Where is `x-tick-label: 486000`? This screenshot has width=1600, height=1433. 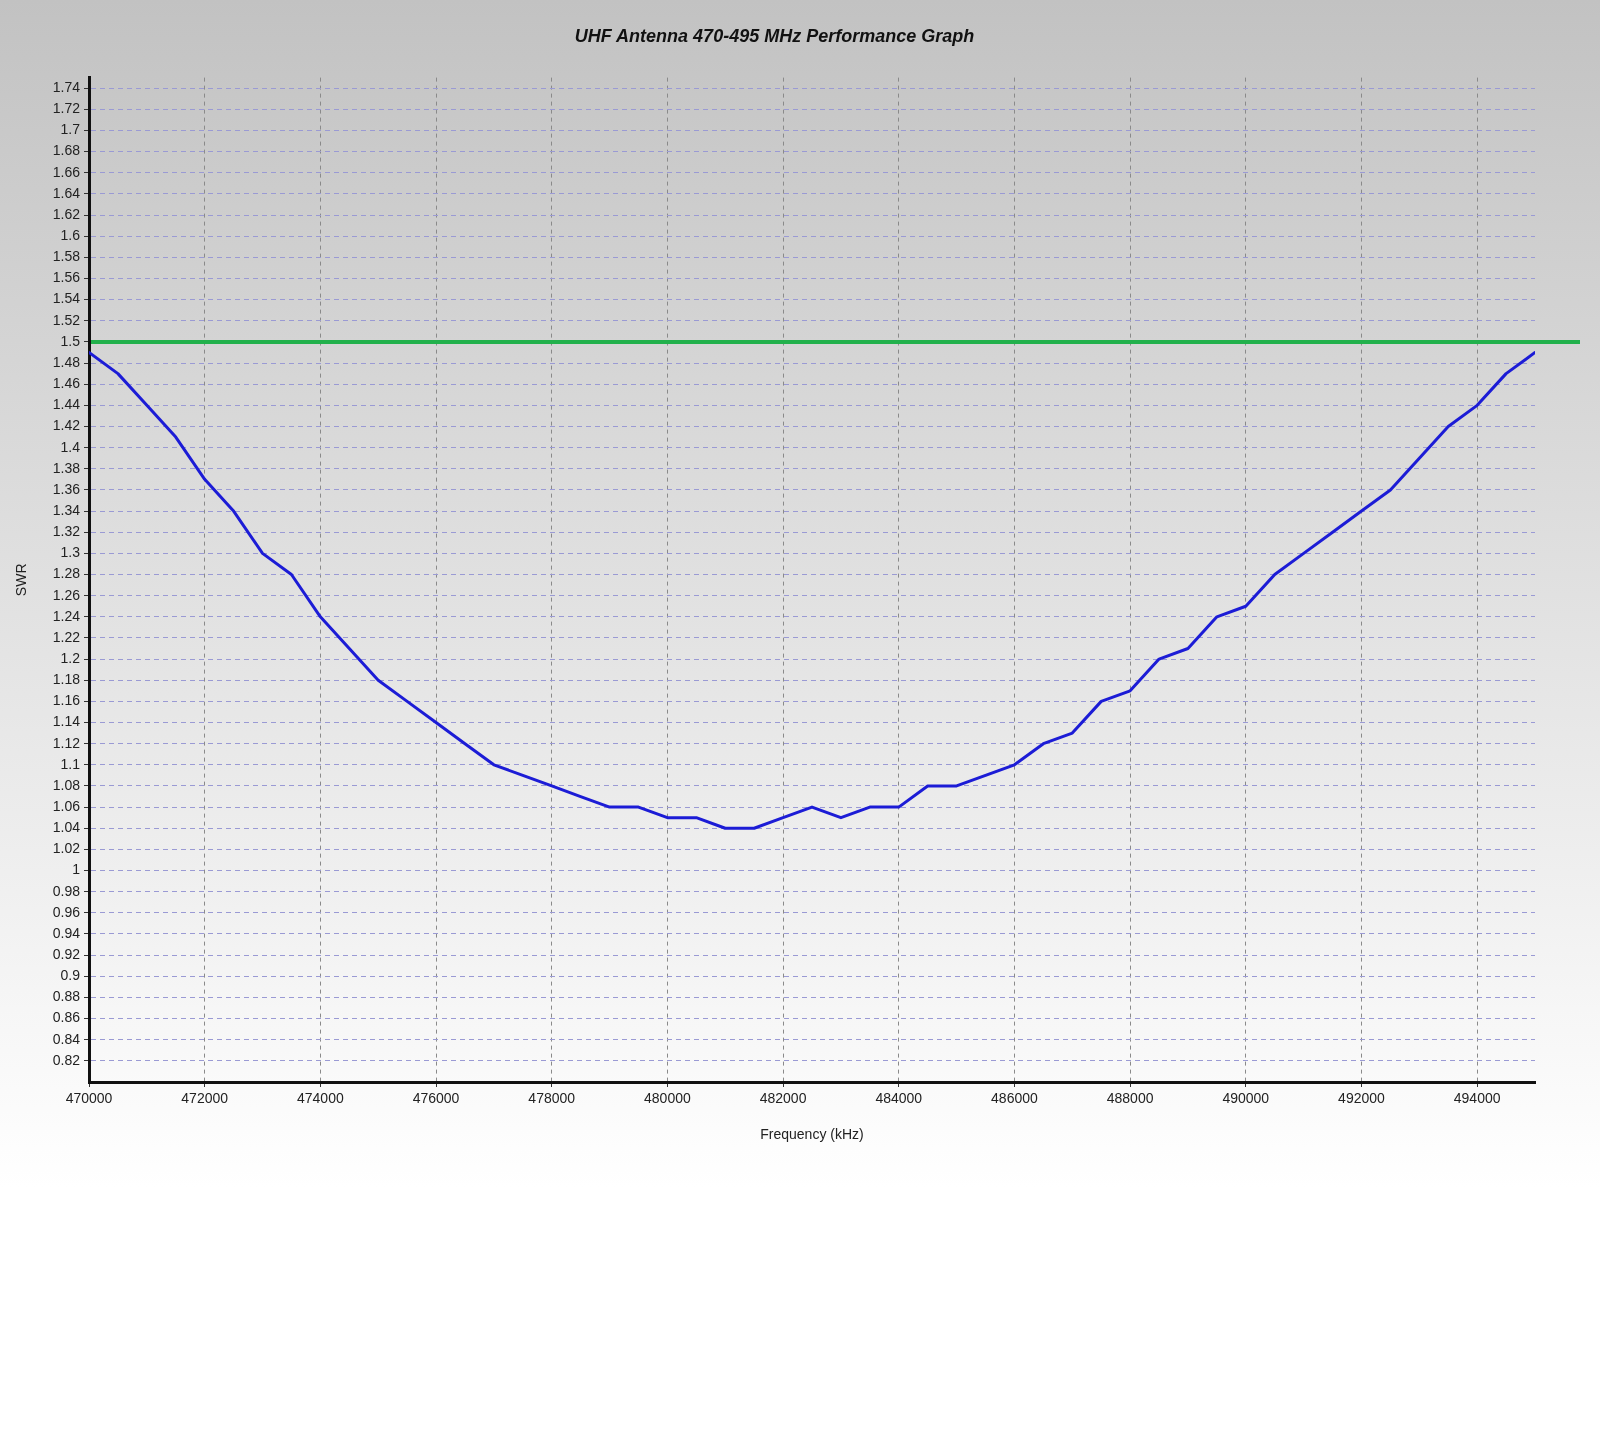 x-tick-label: 486000 is located at coordinates (1015, 1098).